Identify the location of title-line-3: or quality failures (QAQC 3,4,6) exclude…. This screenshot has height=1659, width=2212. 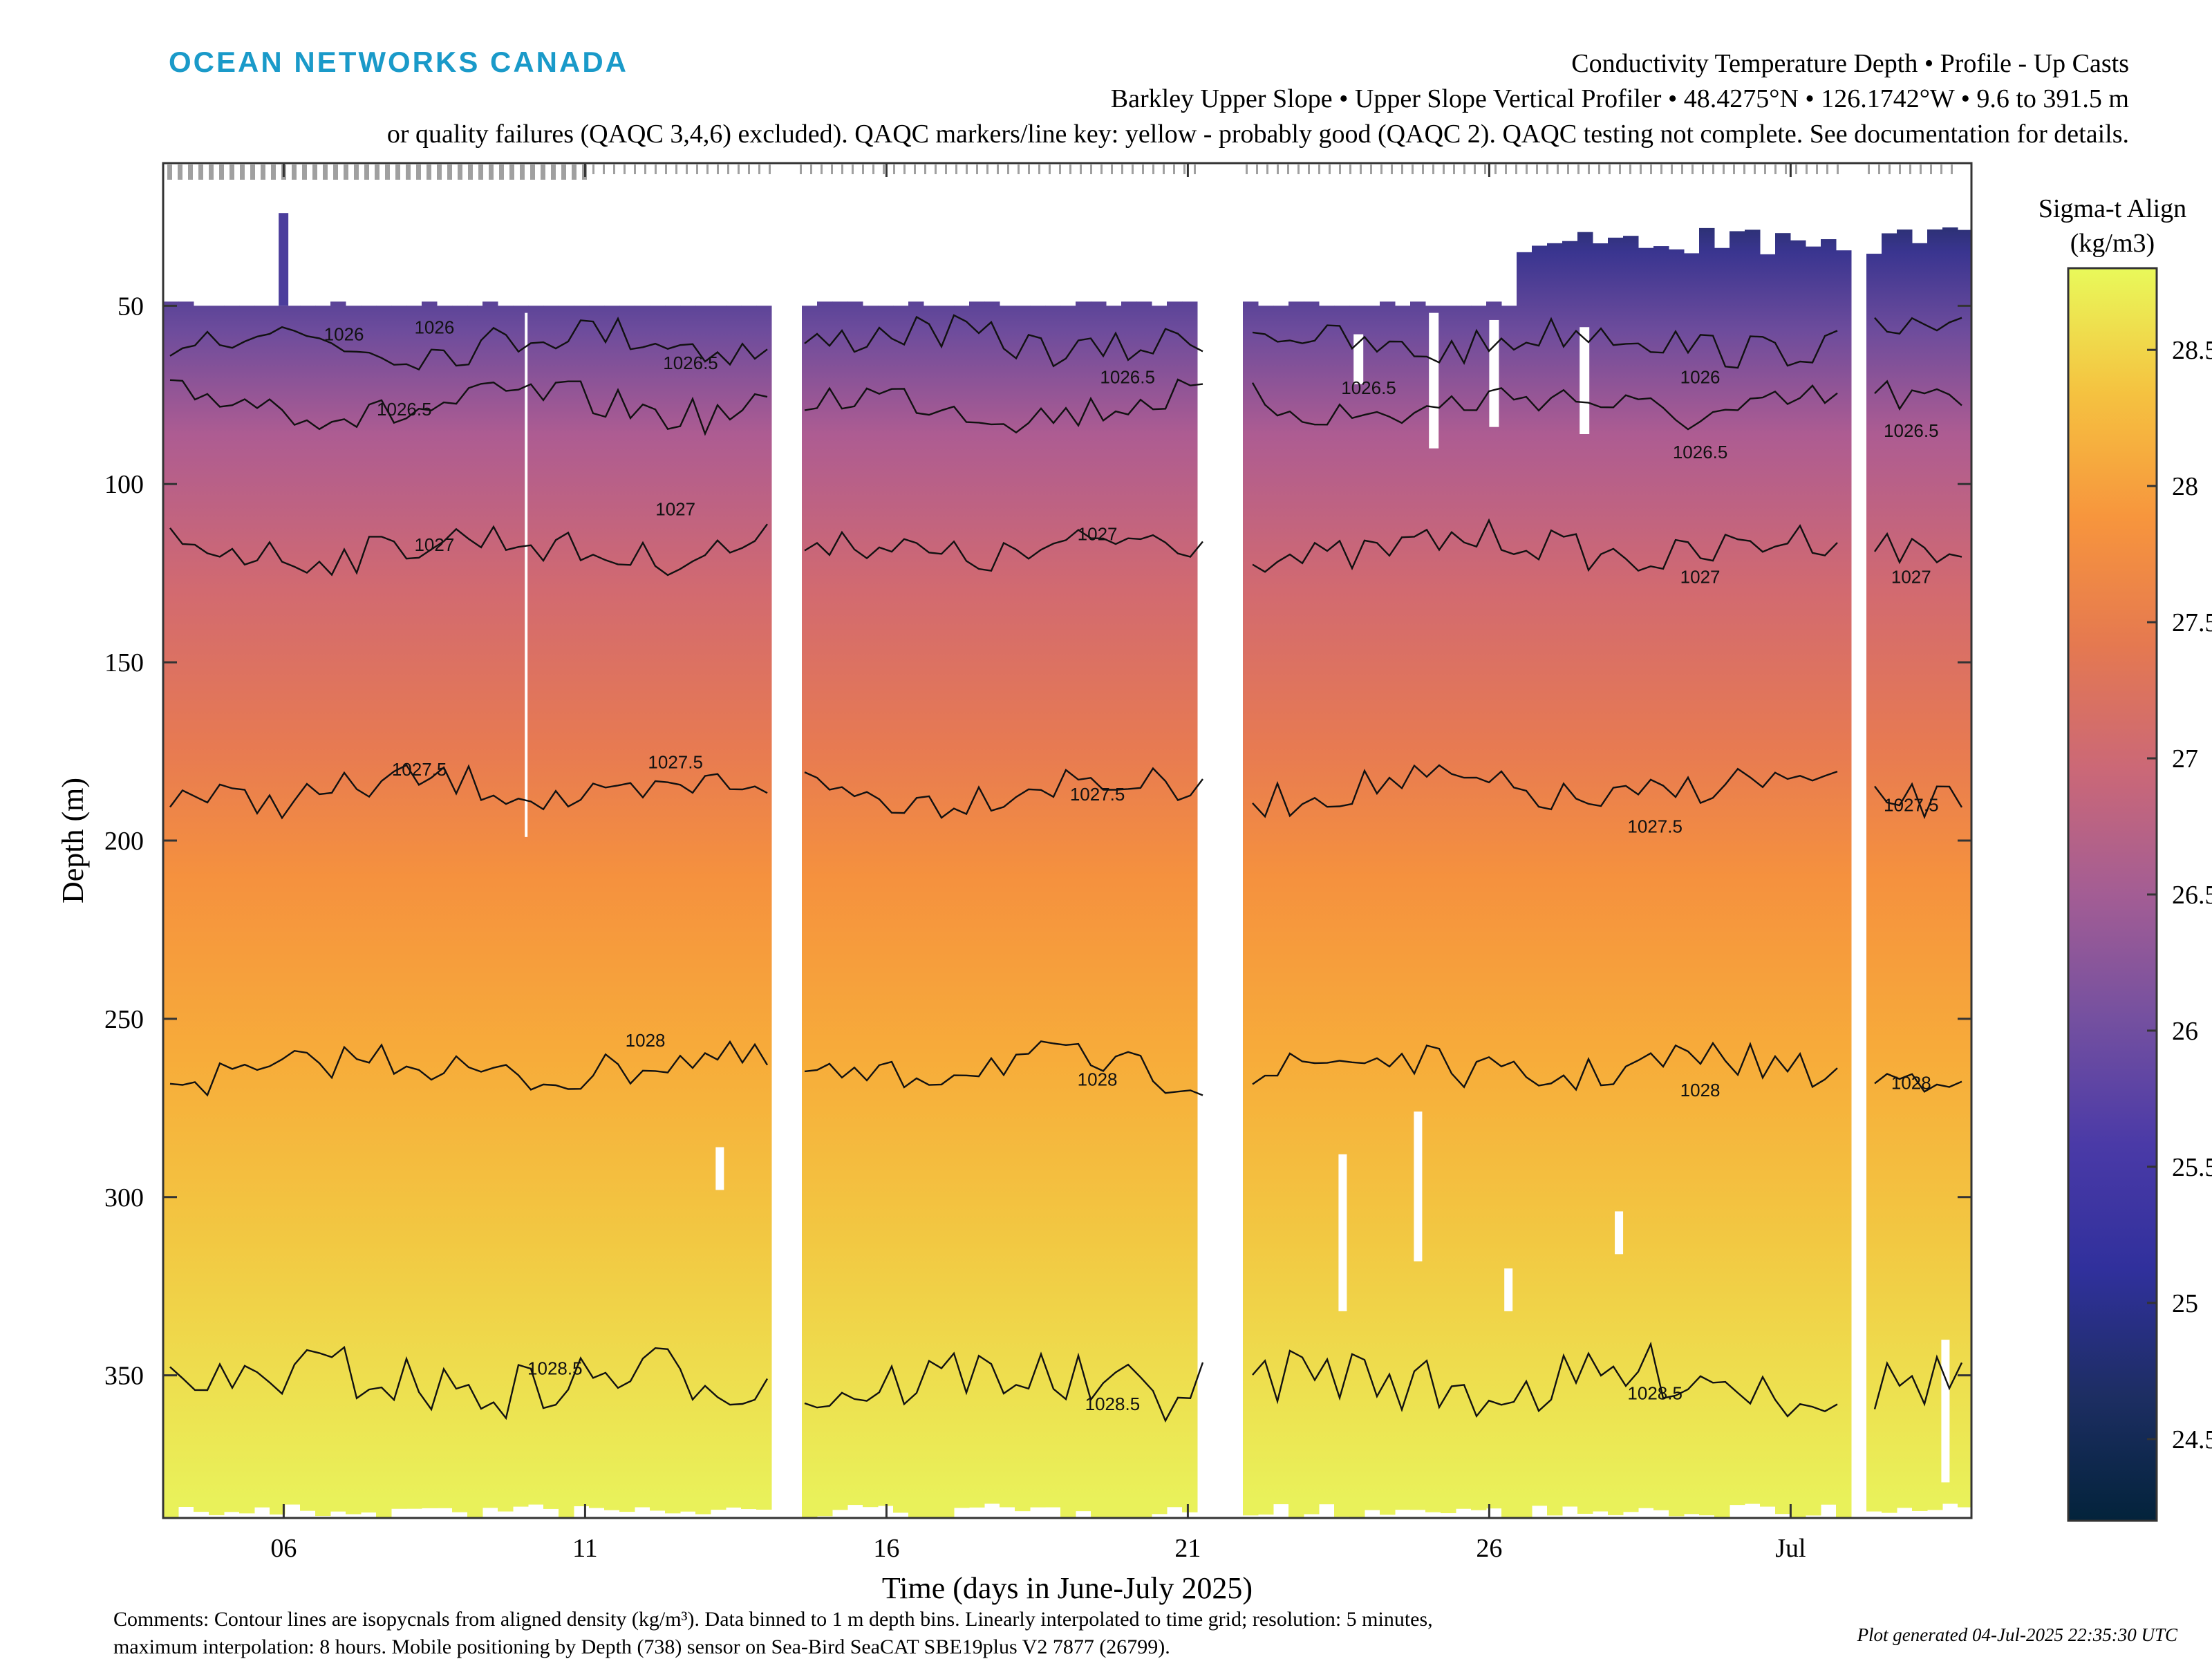
(1258, 134).